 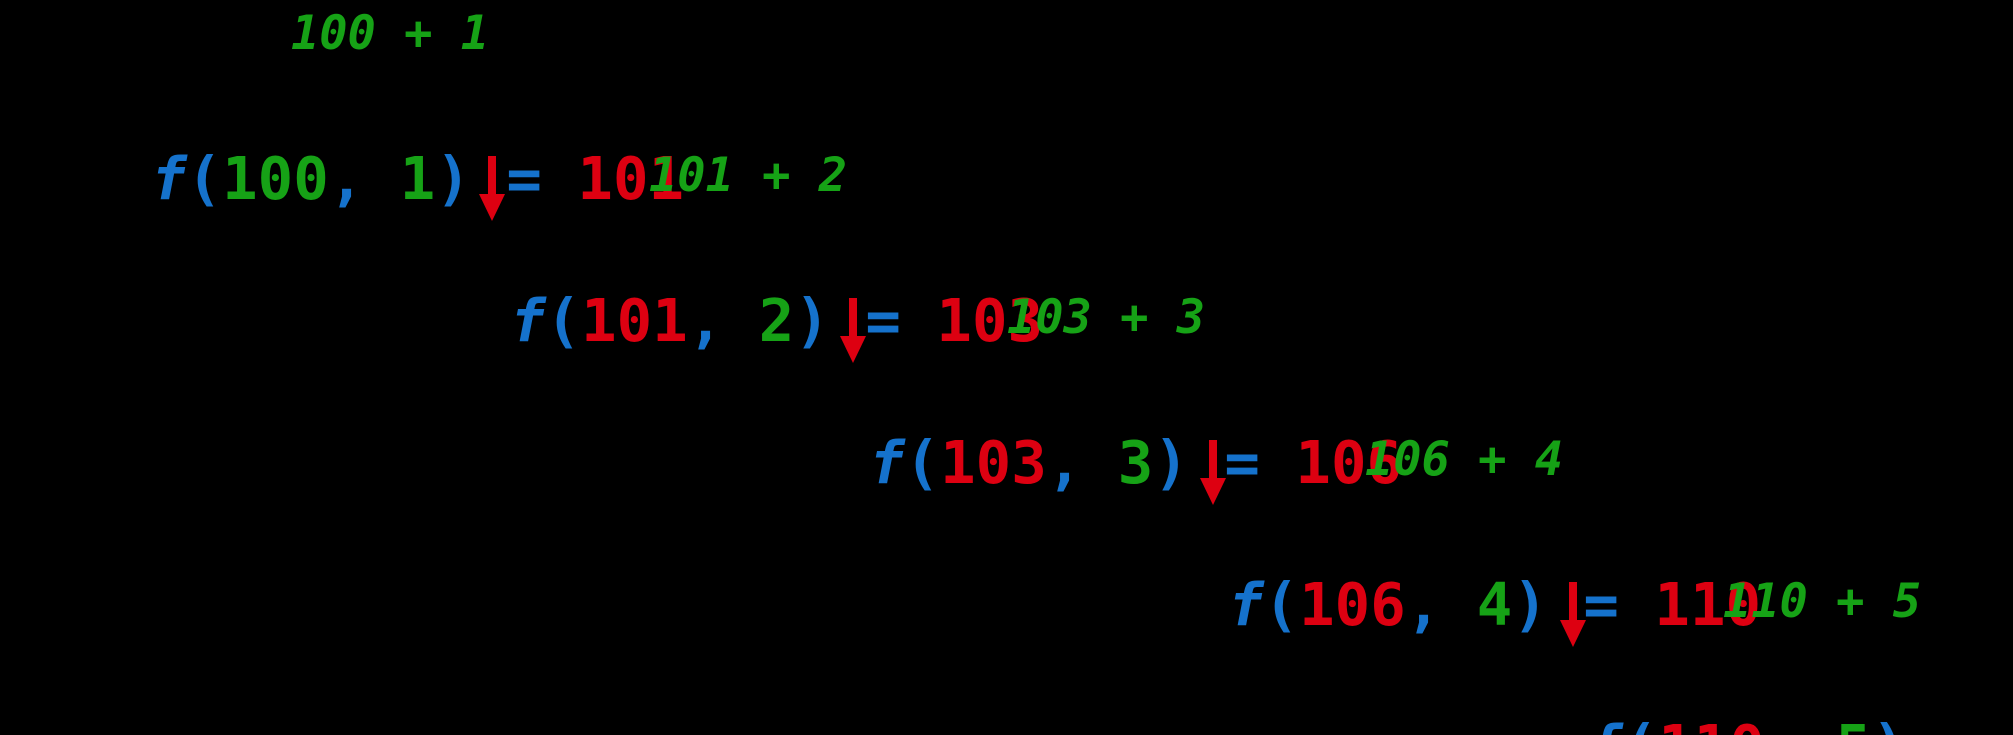 I want to click on argument-2: 2, so click(x=776, y=320).